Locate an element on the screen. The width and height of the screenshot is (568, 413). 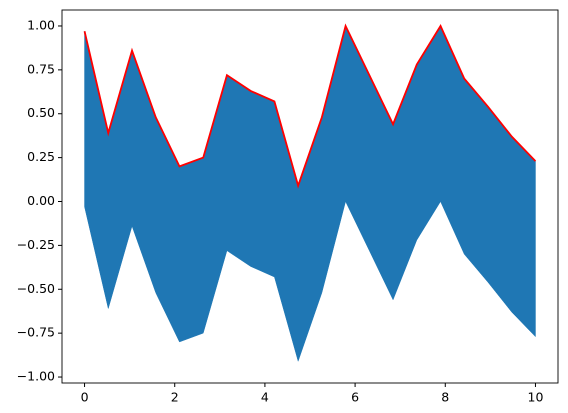
x-tick-label: 10 is located at coordinates (536, 397).